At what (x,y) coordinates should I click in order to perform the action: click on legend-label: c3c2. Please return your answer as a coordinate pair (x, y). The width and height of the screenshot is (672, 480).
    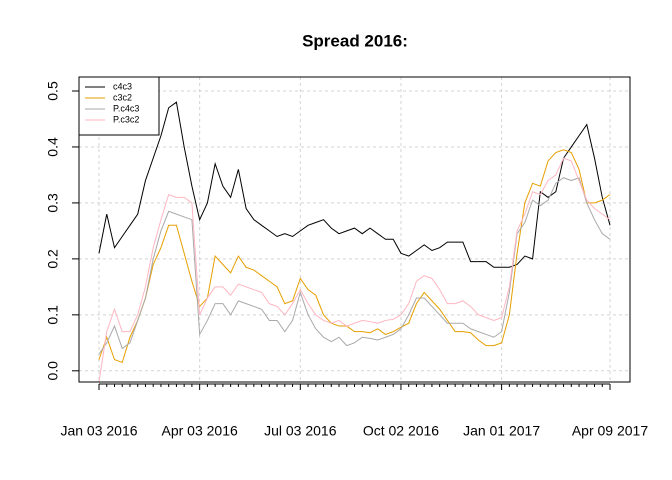
    Looking at the image, I should click on (122, 97).